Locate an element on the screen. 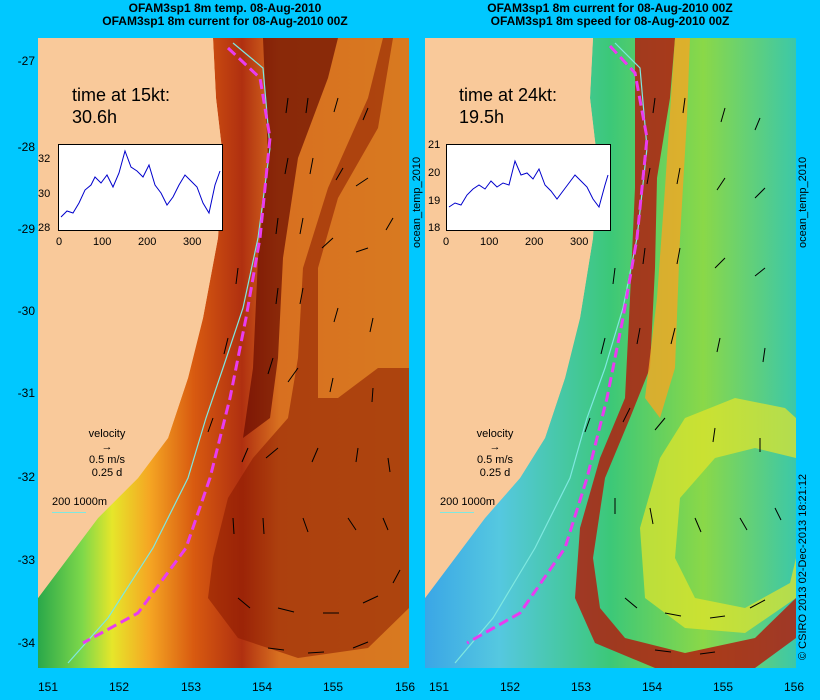 Image resolution: width=820 pixels, height=700 pixels. right-inset-xtick-200: 200 is located at coordinates (534, 242).